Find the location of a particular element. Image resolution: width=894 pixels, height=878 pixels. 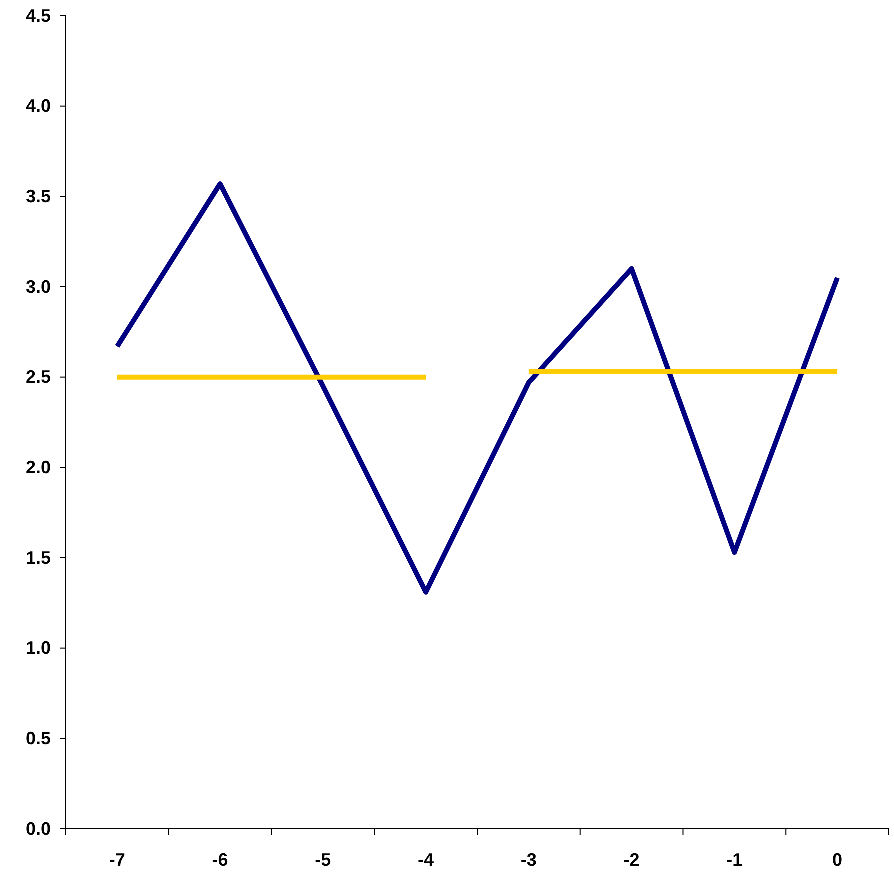

y-tick-label: 4.5 is located at coordinates (38, 16).